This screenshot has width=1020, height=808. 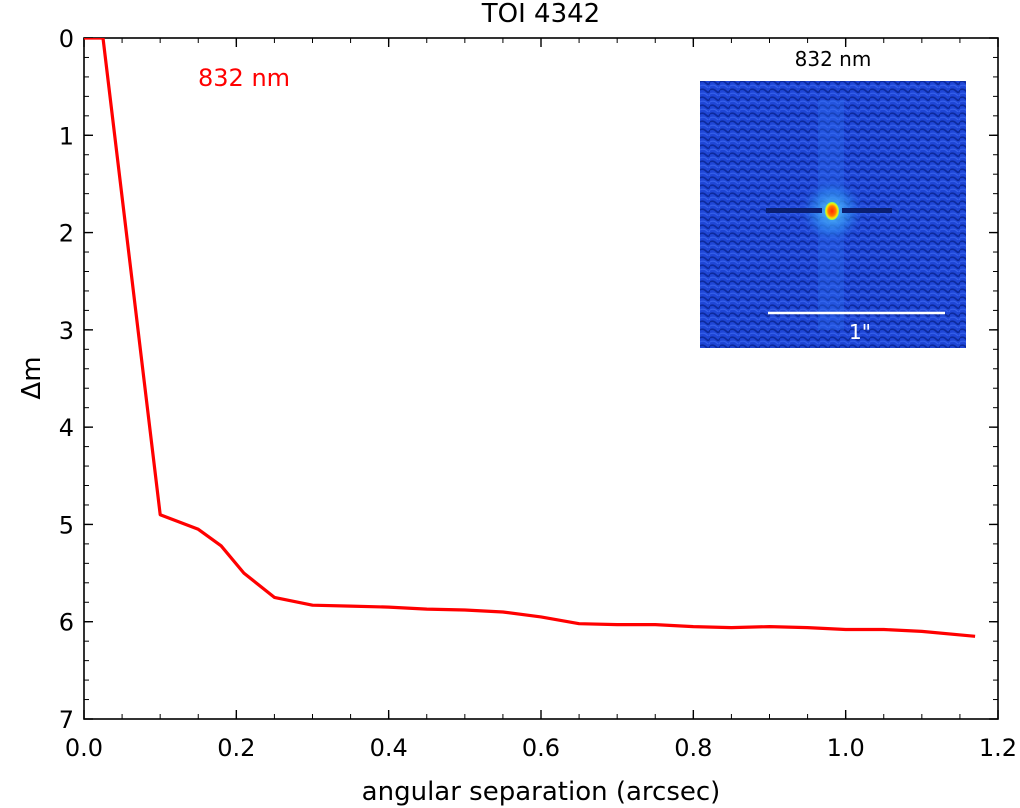 I want to click on x-tick-label: 0.0, so click(x=84, y=748).